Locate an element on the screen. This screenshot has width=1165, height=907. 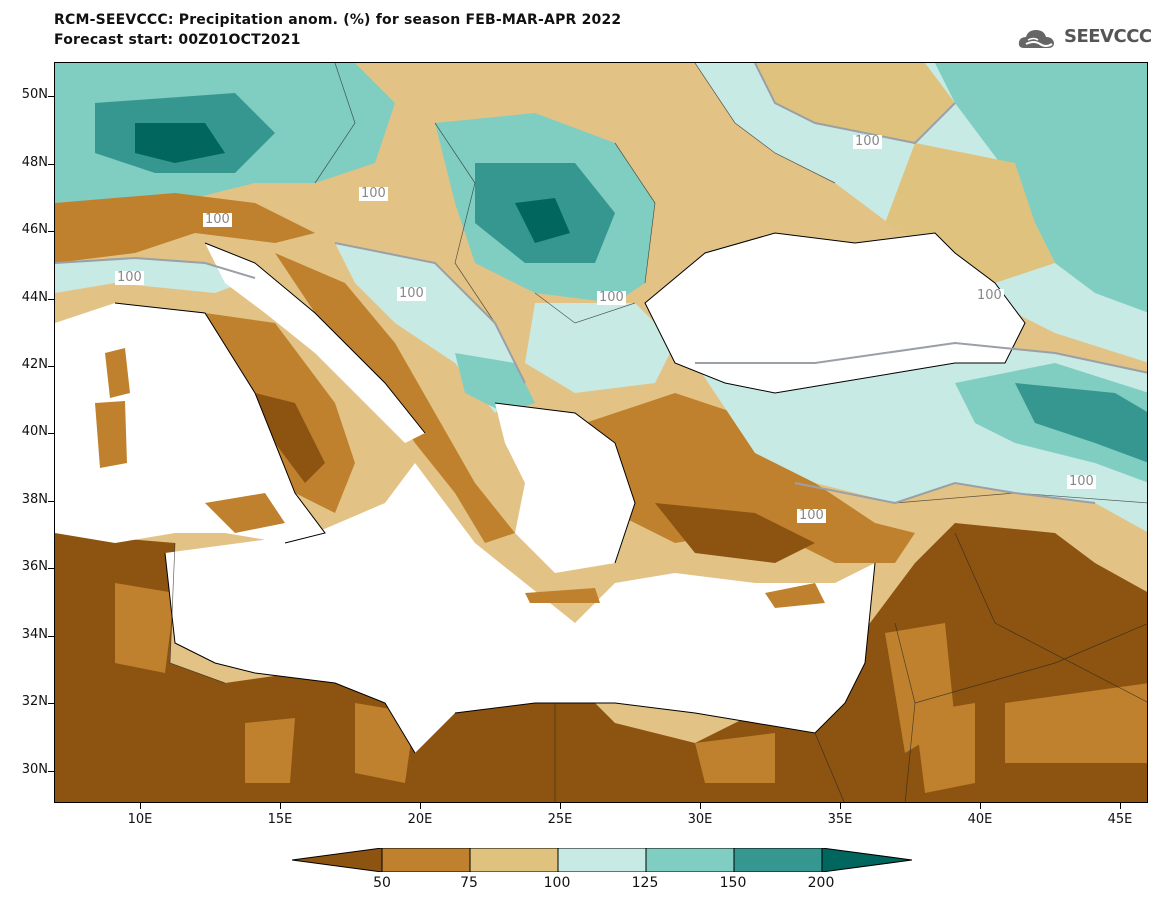
lon-label: 20E is located at coordinates (420, 819).